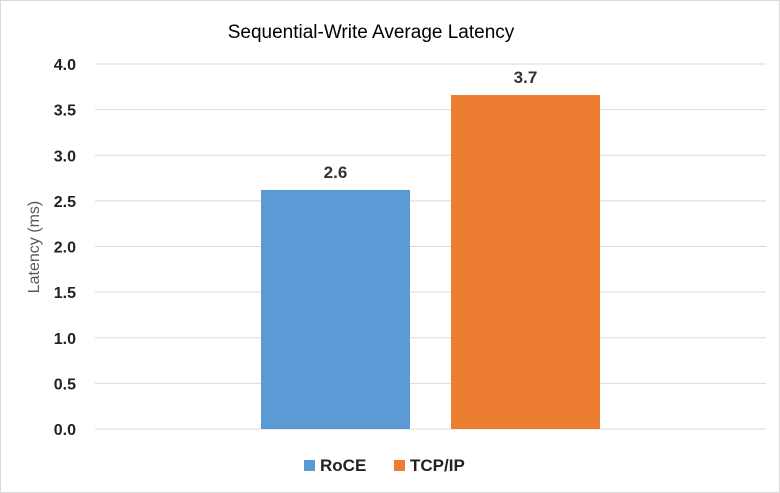  I want to click on legend-label: TCP/IP, so click(437, 465).